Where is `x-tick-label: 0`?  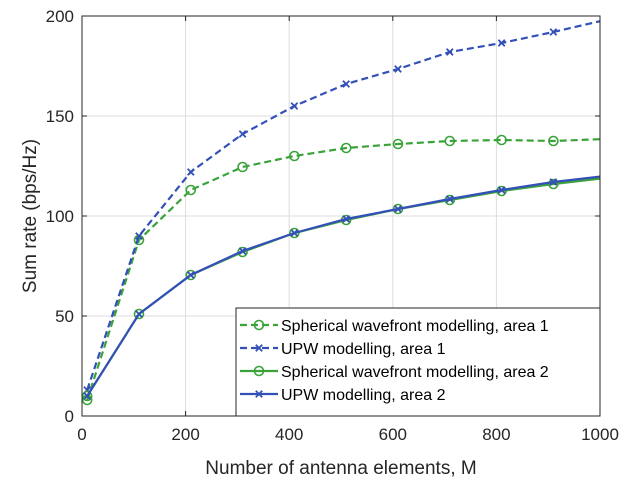 x-tick-label: 0 is located at coordinates (81, 434).